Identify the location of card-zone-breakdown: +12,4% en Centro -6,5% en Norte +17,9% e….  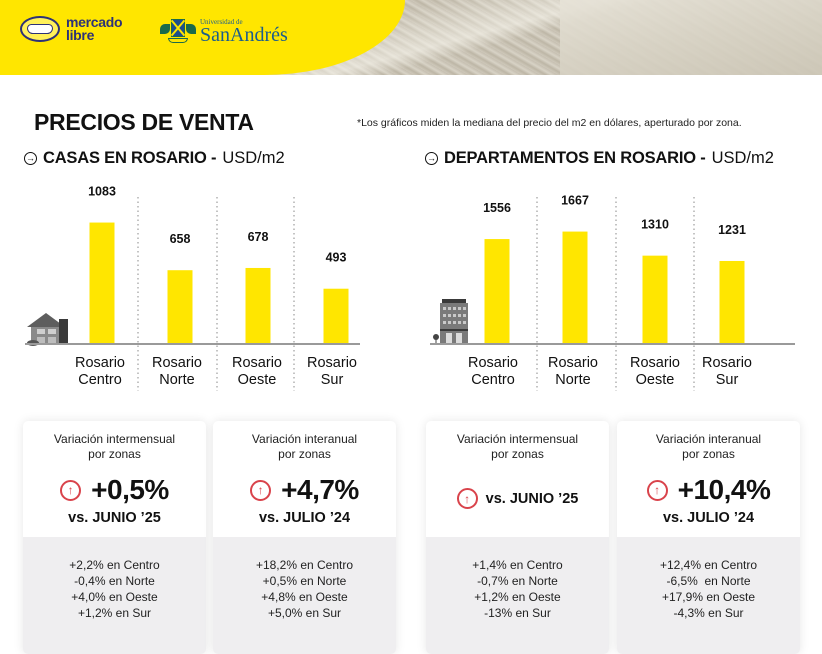
(708, 595).